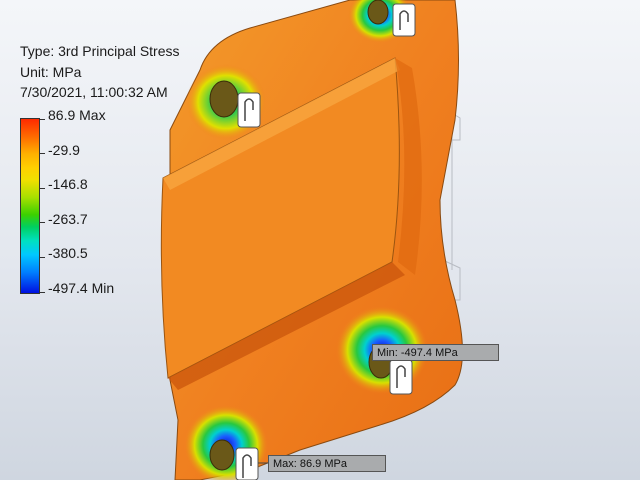 This screenshot has height=480, width=640. What do you see at coordinates (281, 124) in the screenshot?
I see `block-top-face` at bounding box center [281, 124].